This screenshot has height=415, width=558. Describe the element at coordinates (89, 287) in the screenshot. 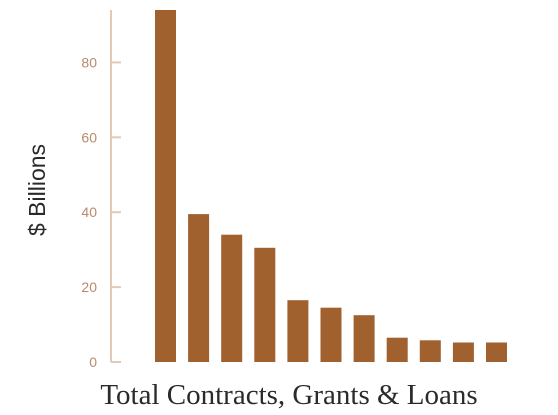

I see `y-tick-label: 20` at that location.